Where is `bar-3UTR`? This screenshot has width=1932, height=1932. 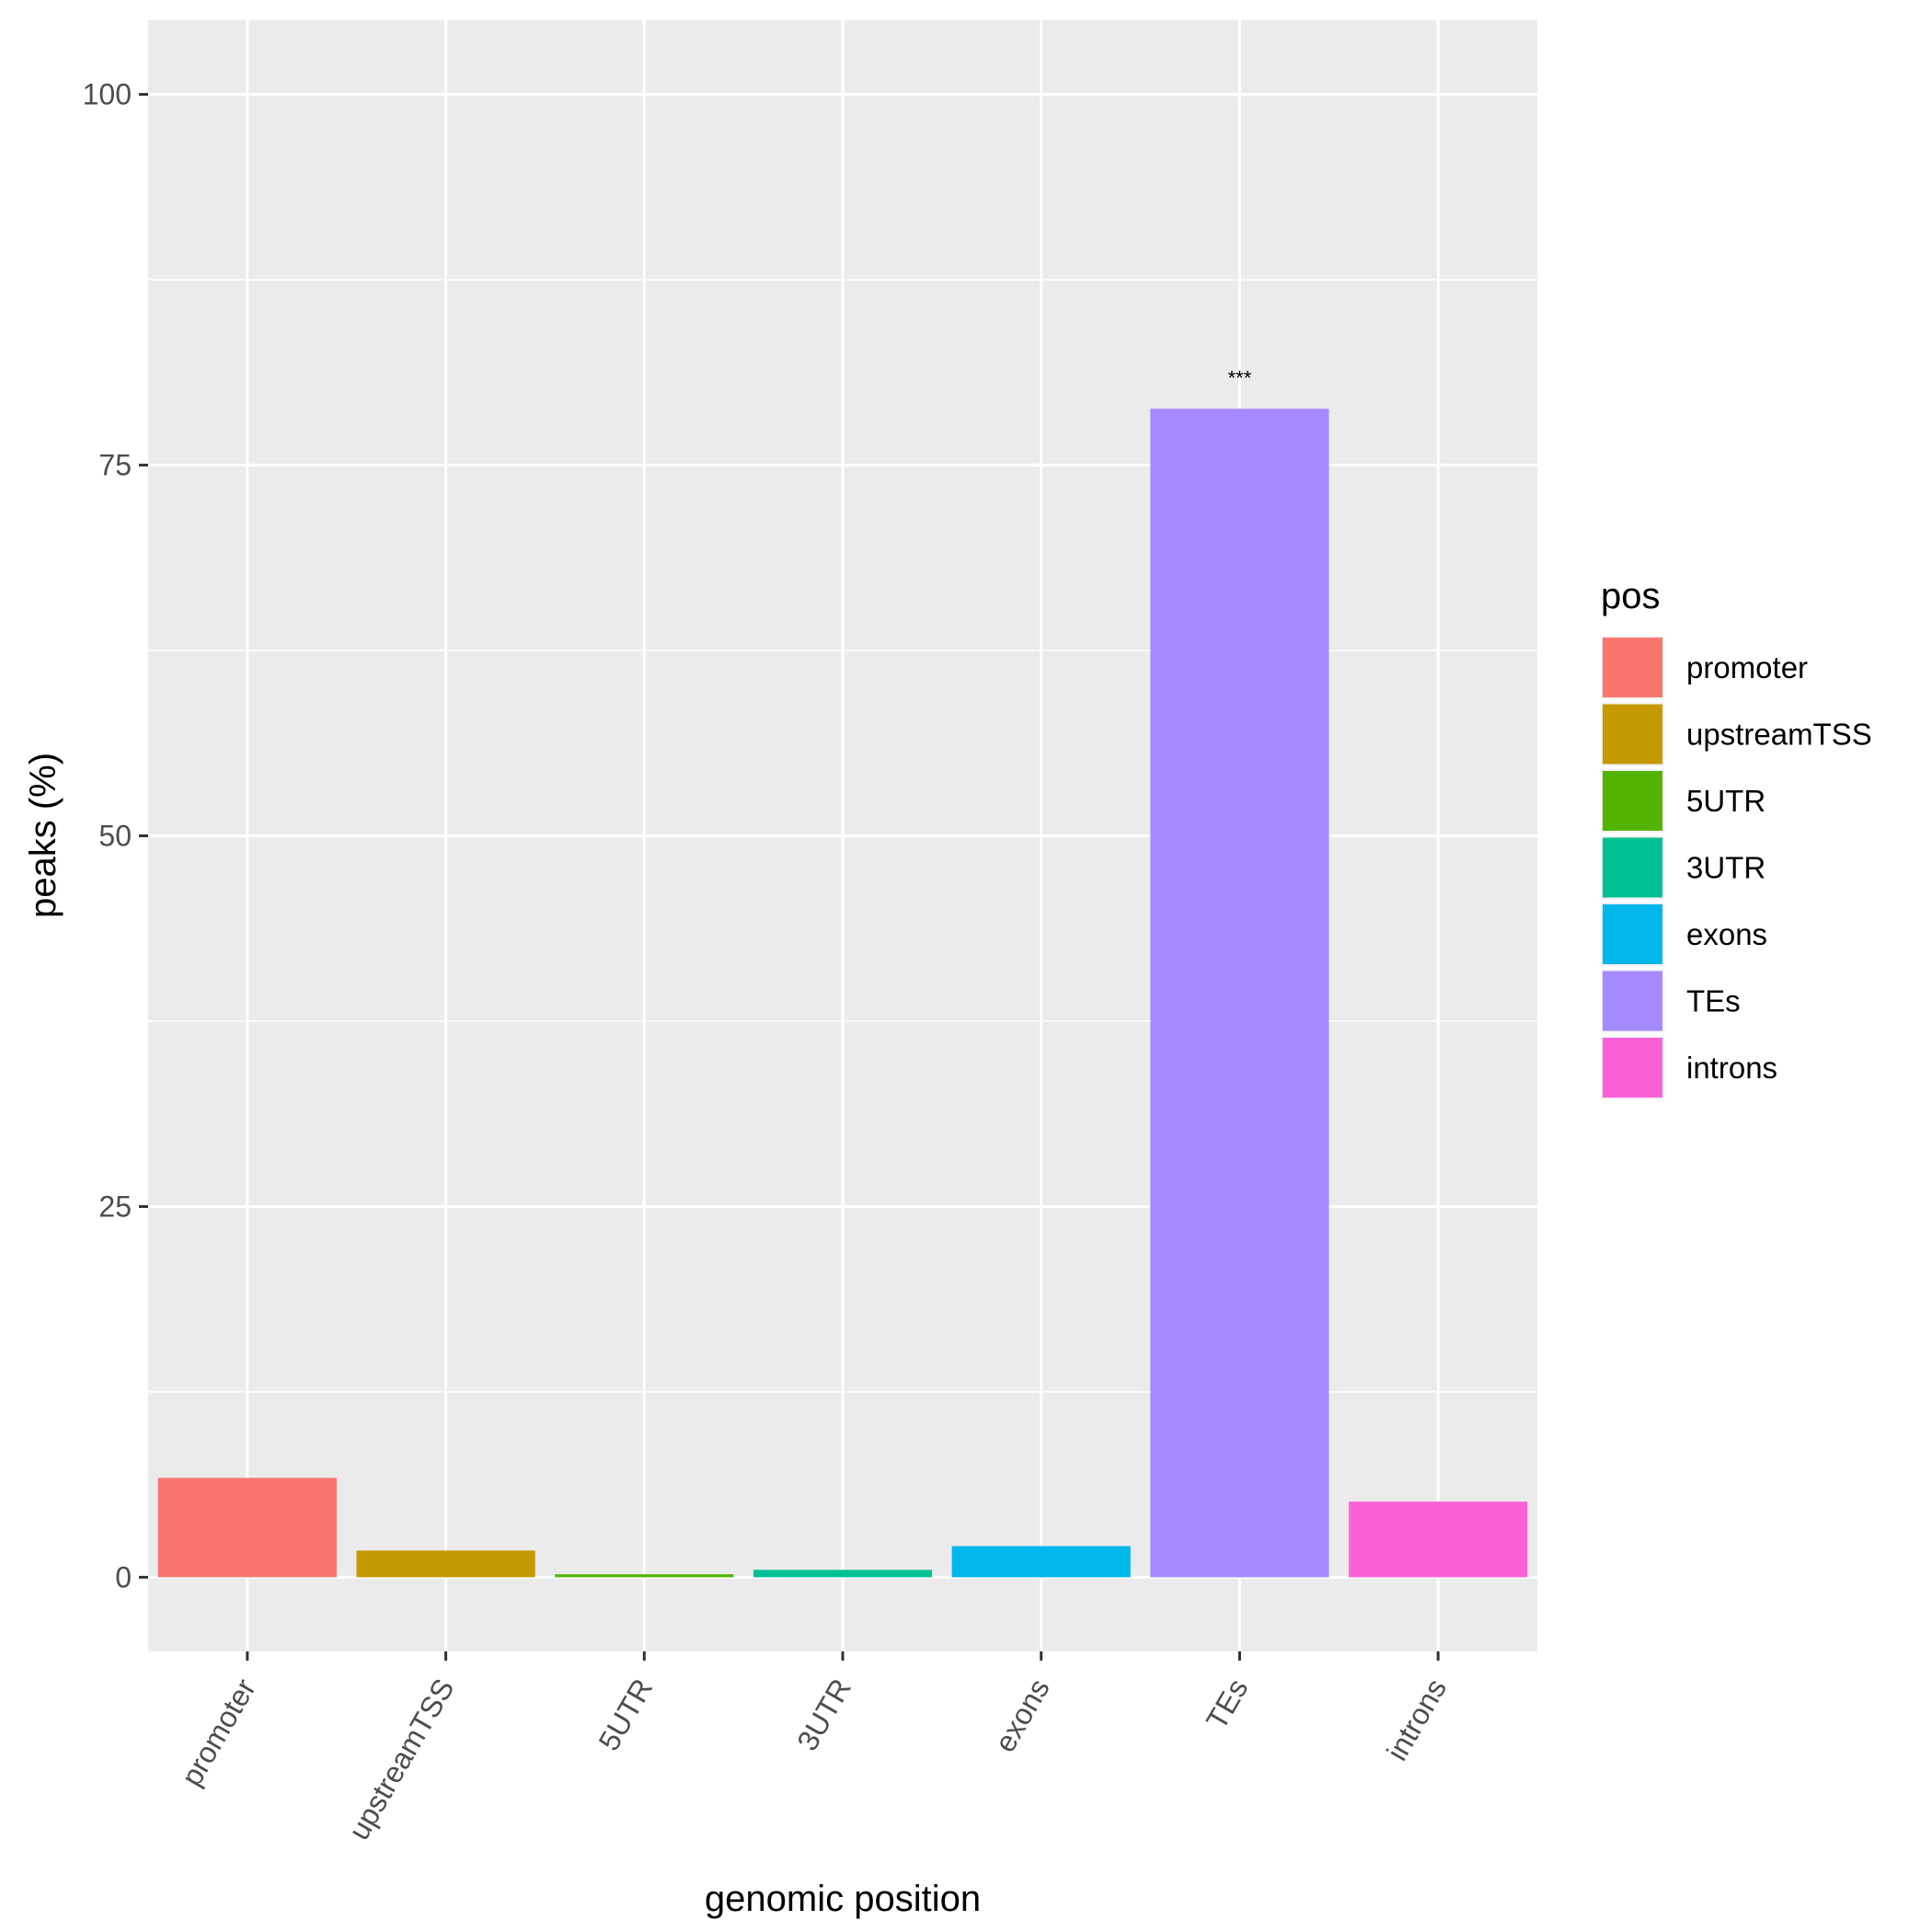 bar-3UTR is located at coordinates (842, 1573).